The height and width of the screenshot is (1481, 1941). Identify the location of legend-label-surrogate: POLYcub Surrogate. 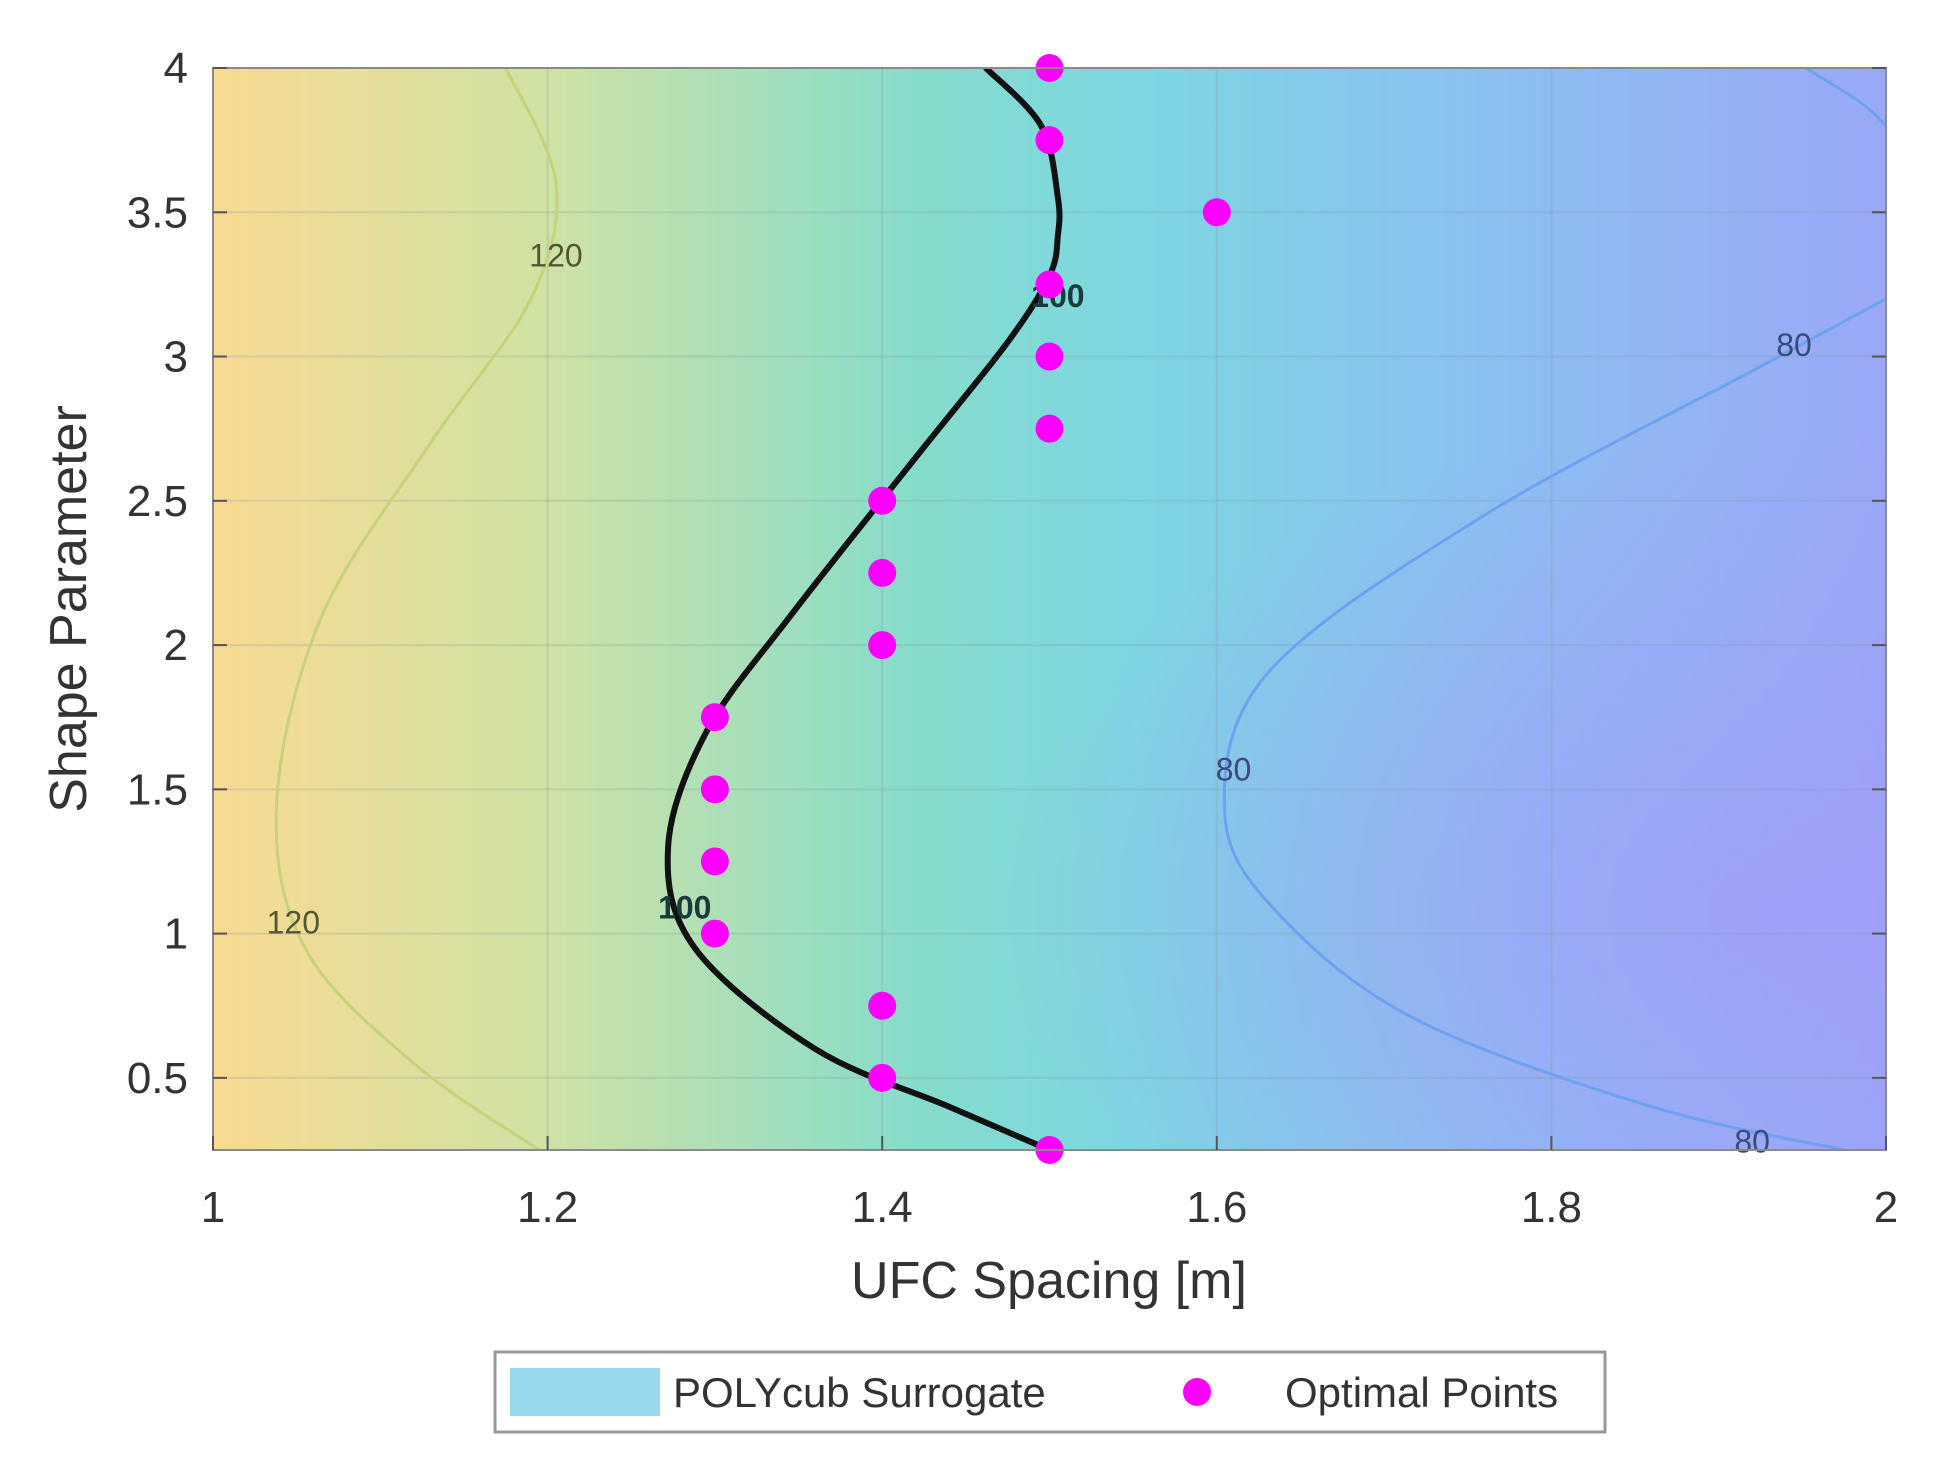
(859, 1392).